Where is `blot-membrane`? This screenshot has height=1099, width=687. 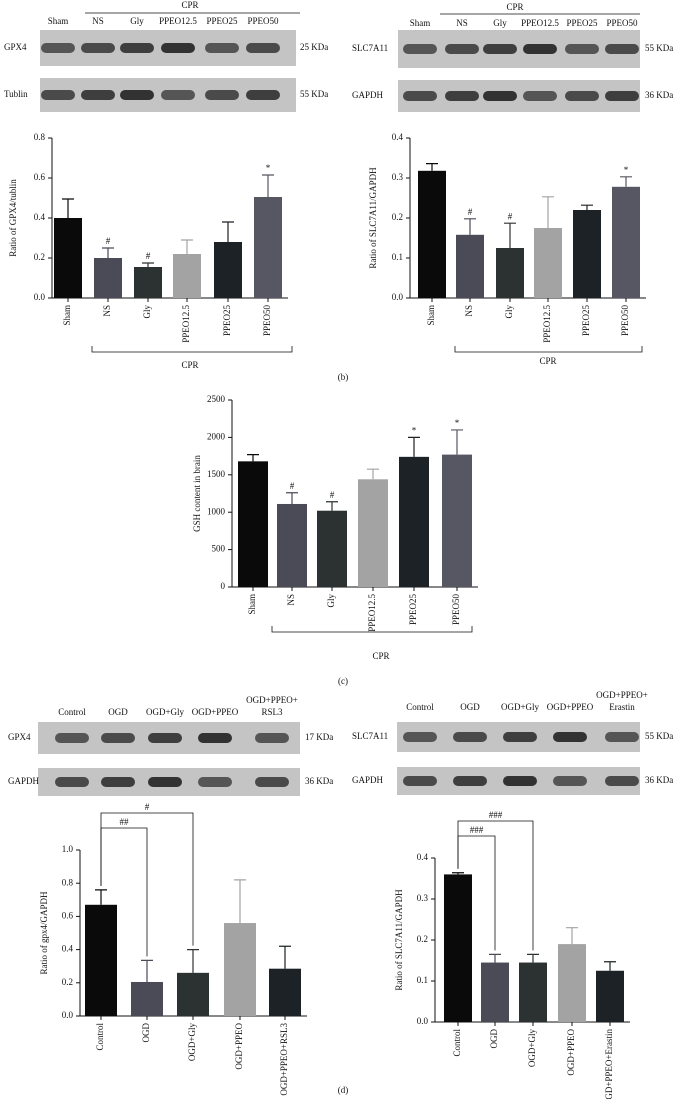 blot-membrane is located at coordinates (519, 96).